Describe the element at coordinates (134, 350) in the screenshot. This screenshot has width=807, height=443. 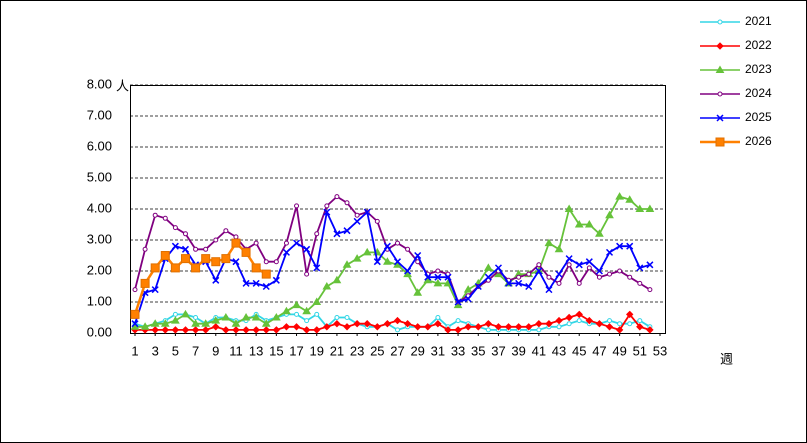
I see `x-tick-label: 1` at that location.